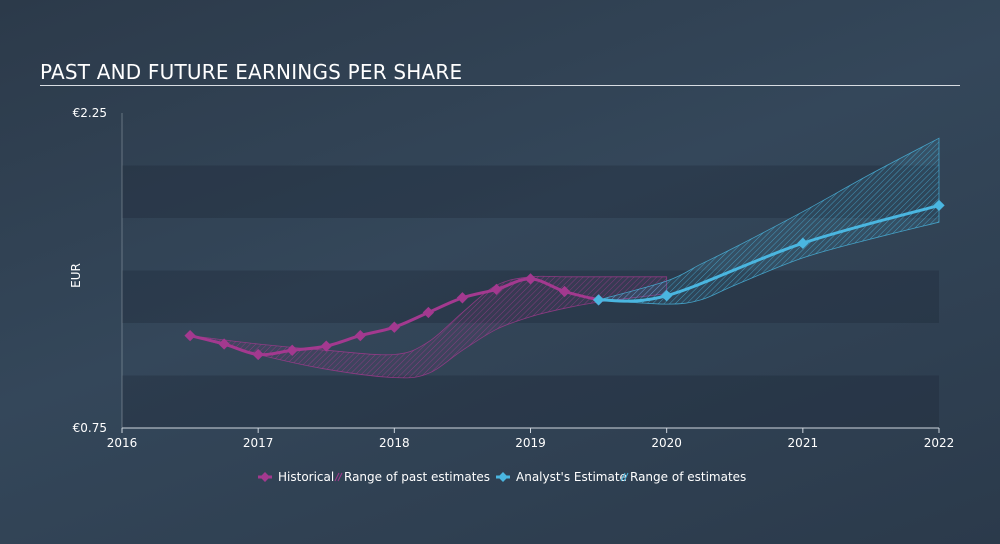 The image size is (1000, 544). What do you see at coordinates (90, 428) in the screenshot?
I see `y-tick-label: €0.75` at bounding box center [90, 428].